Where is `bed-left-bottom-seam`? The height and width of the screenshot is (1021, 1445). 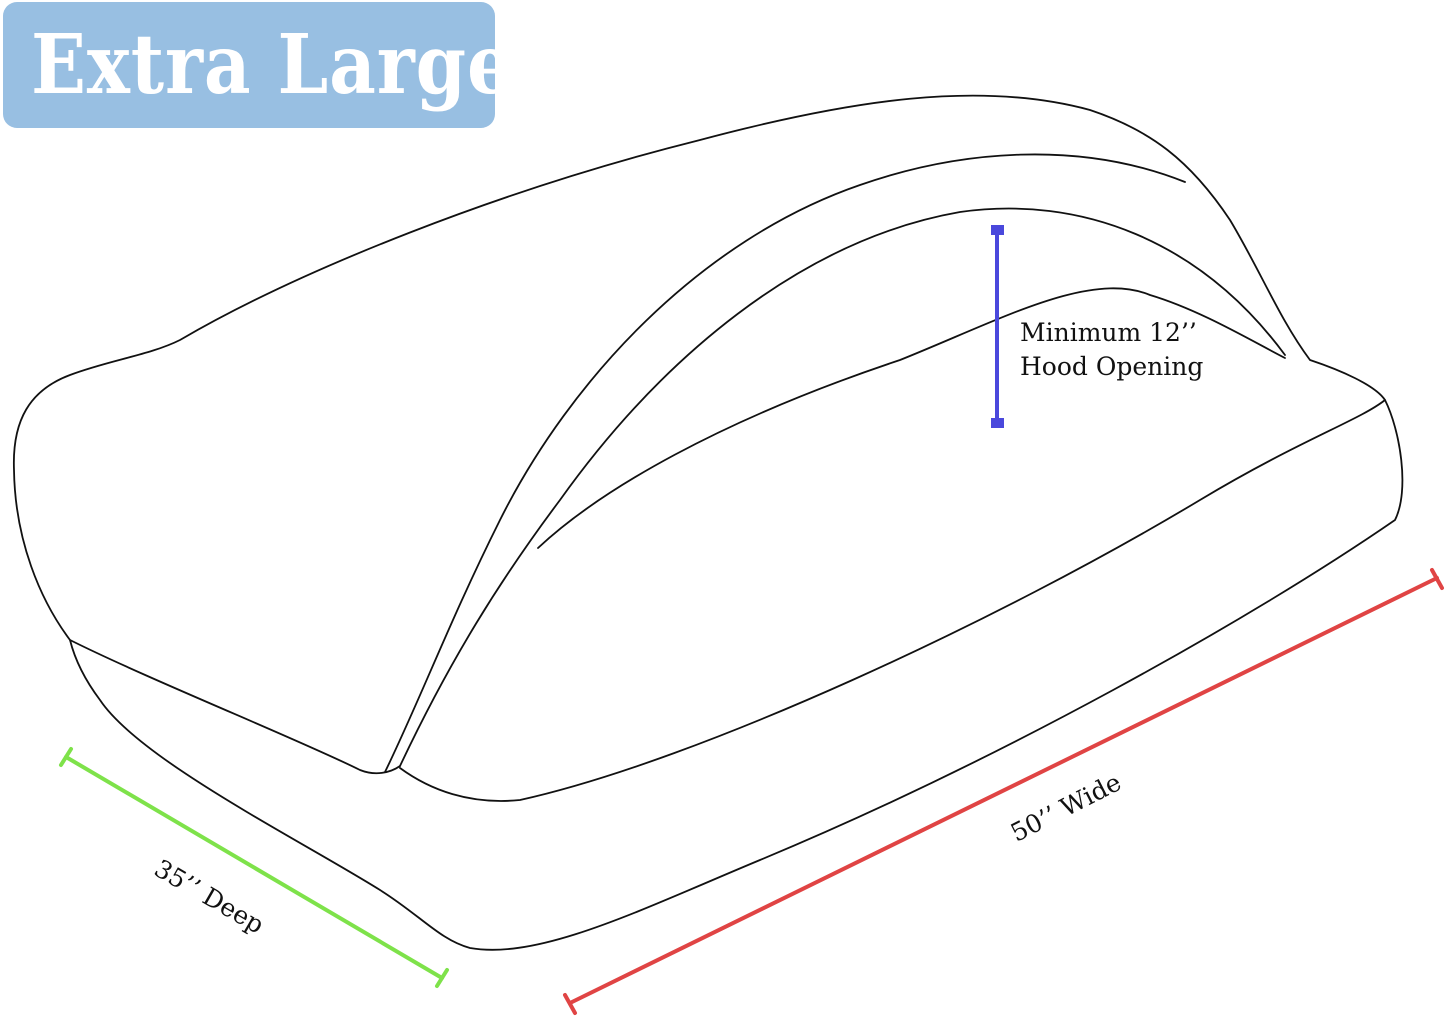 bed-left-bottom-seam is located at coordinates (235, 707).